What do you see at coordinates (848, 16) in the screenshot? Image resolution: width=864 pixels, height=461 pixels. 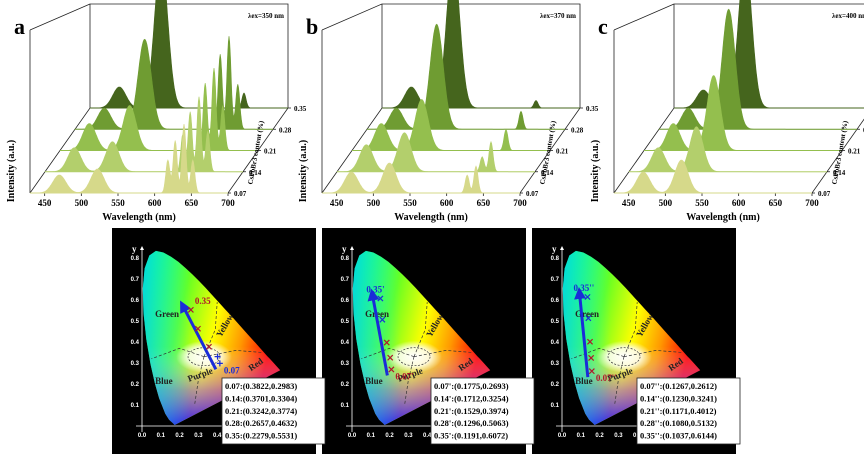 I see `excitation-label: λex=400 nm` at bounding box center [848, 16].